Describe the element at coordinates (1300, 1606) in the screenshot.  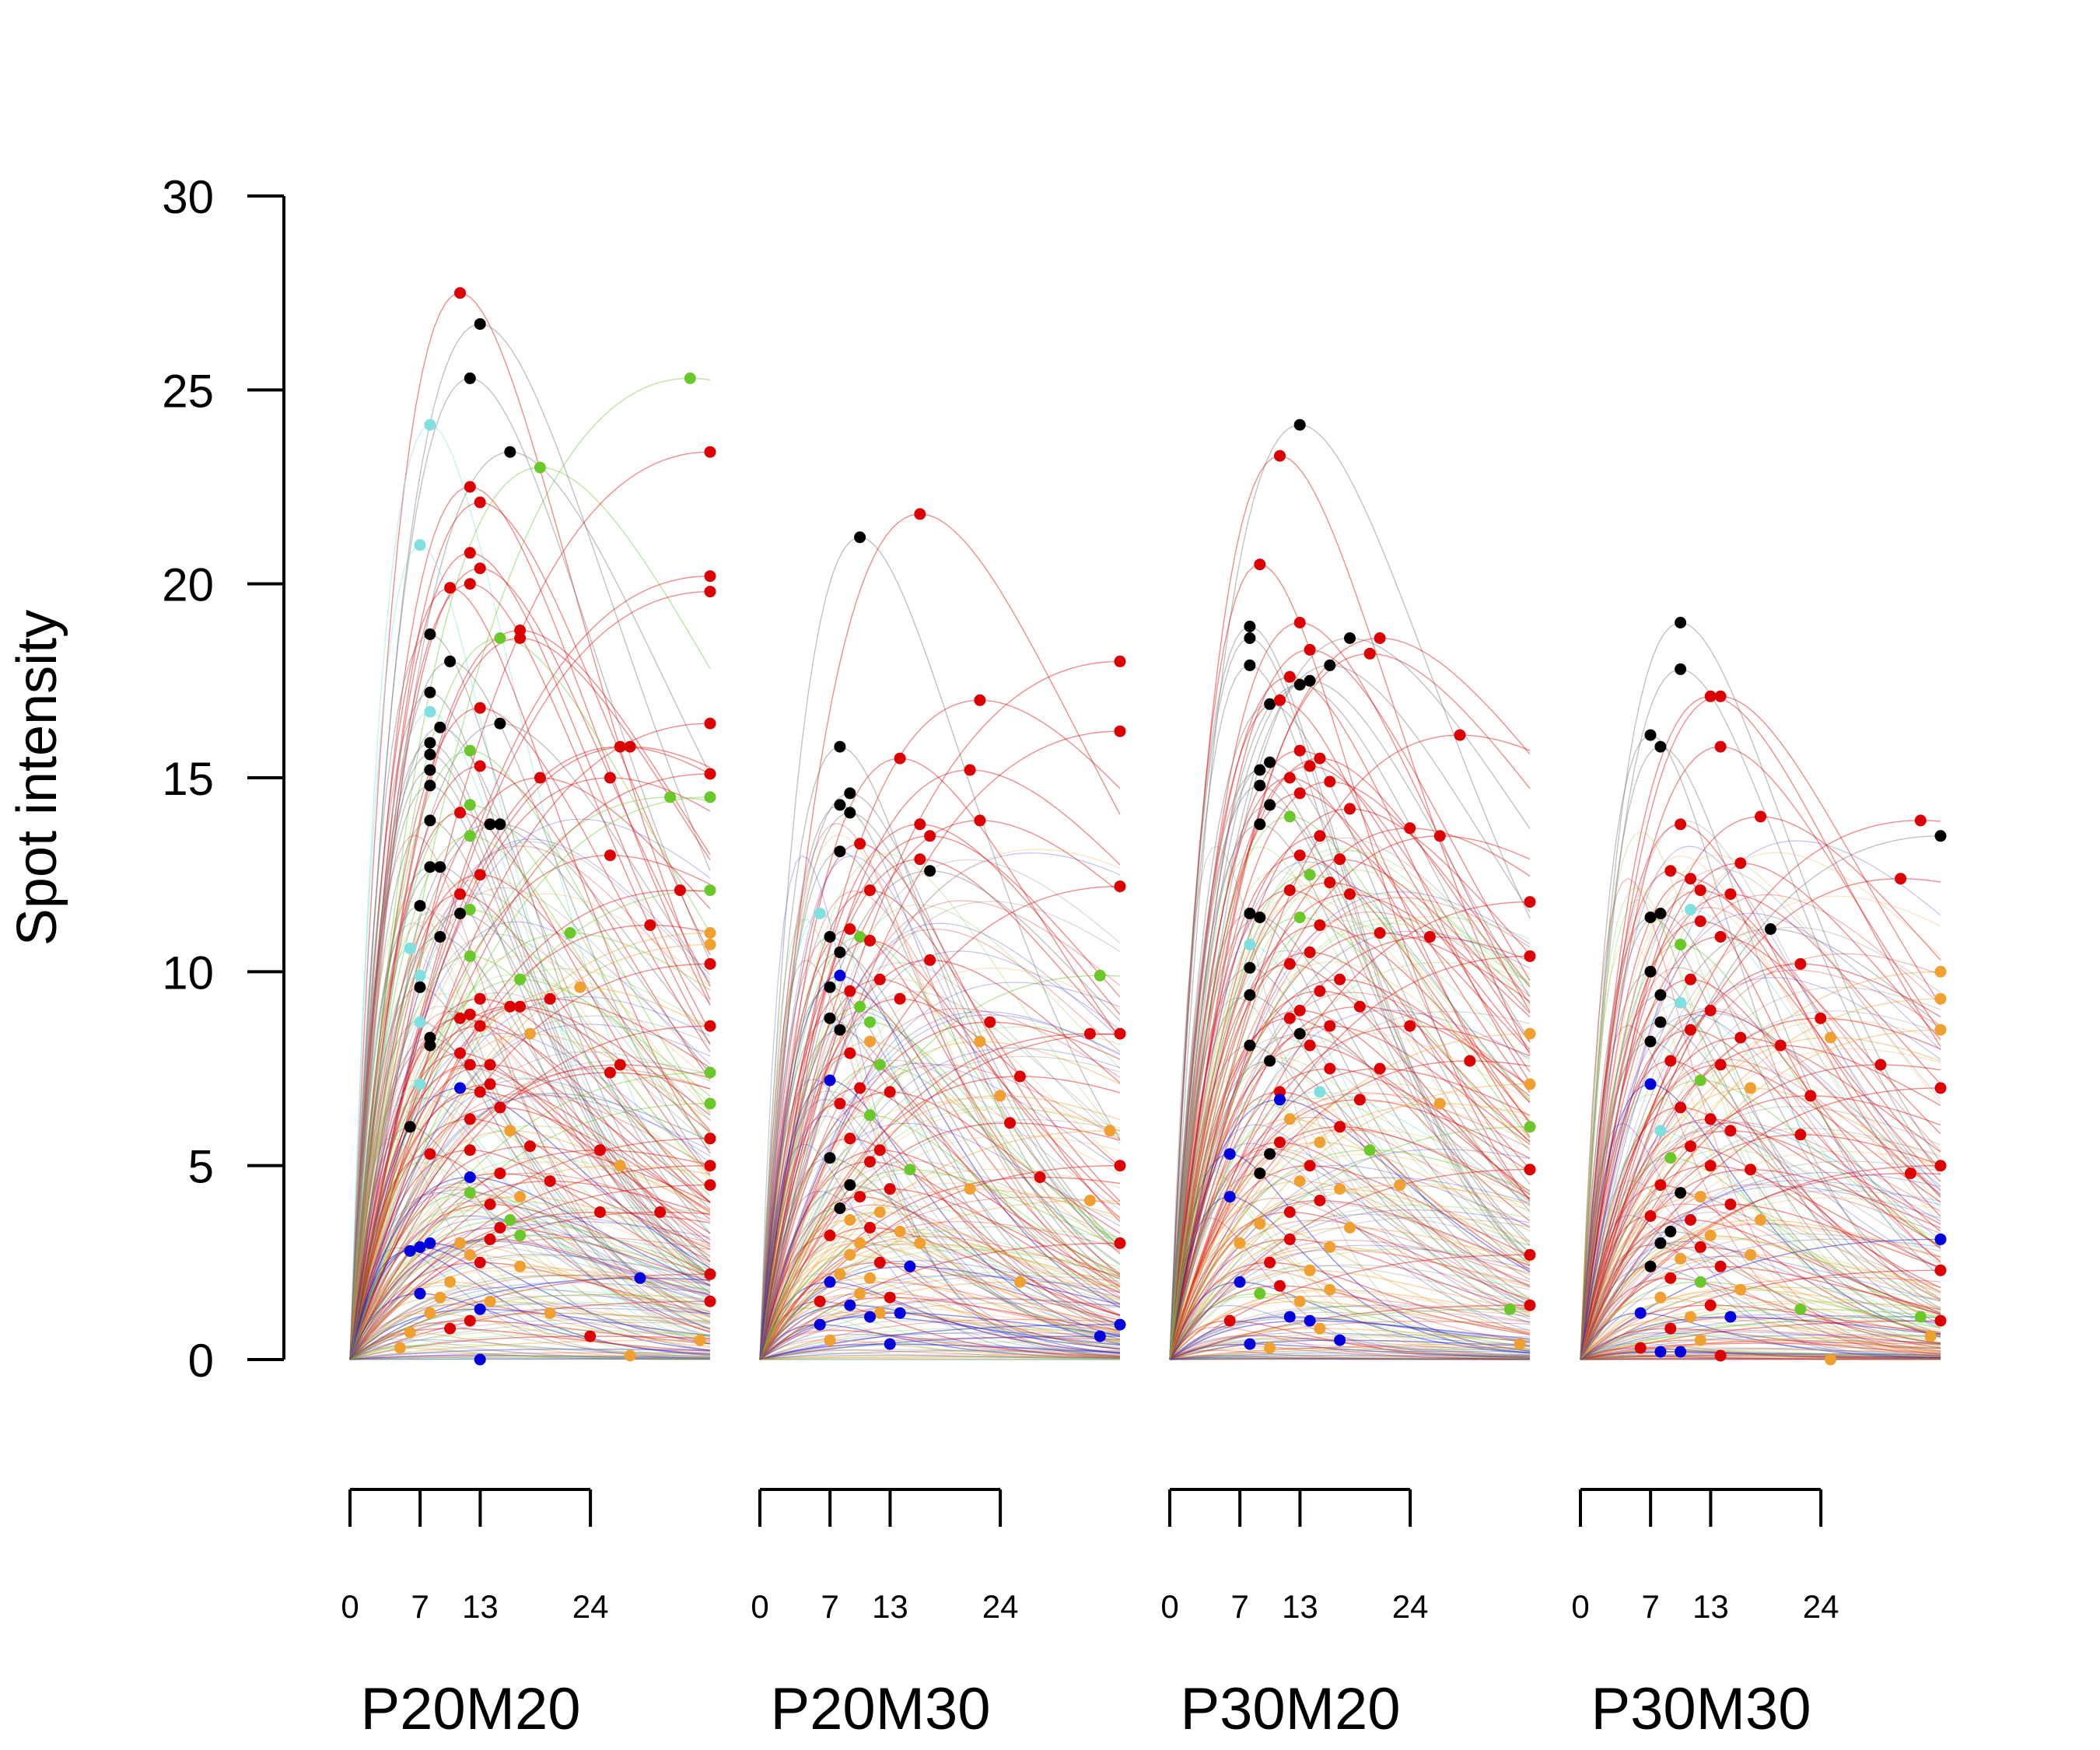
I see `time-tick-label: 13` at that location.